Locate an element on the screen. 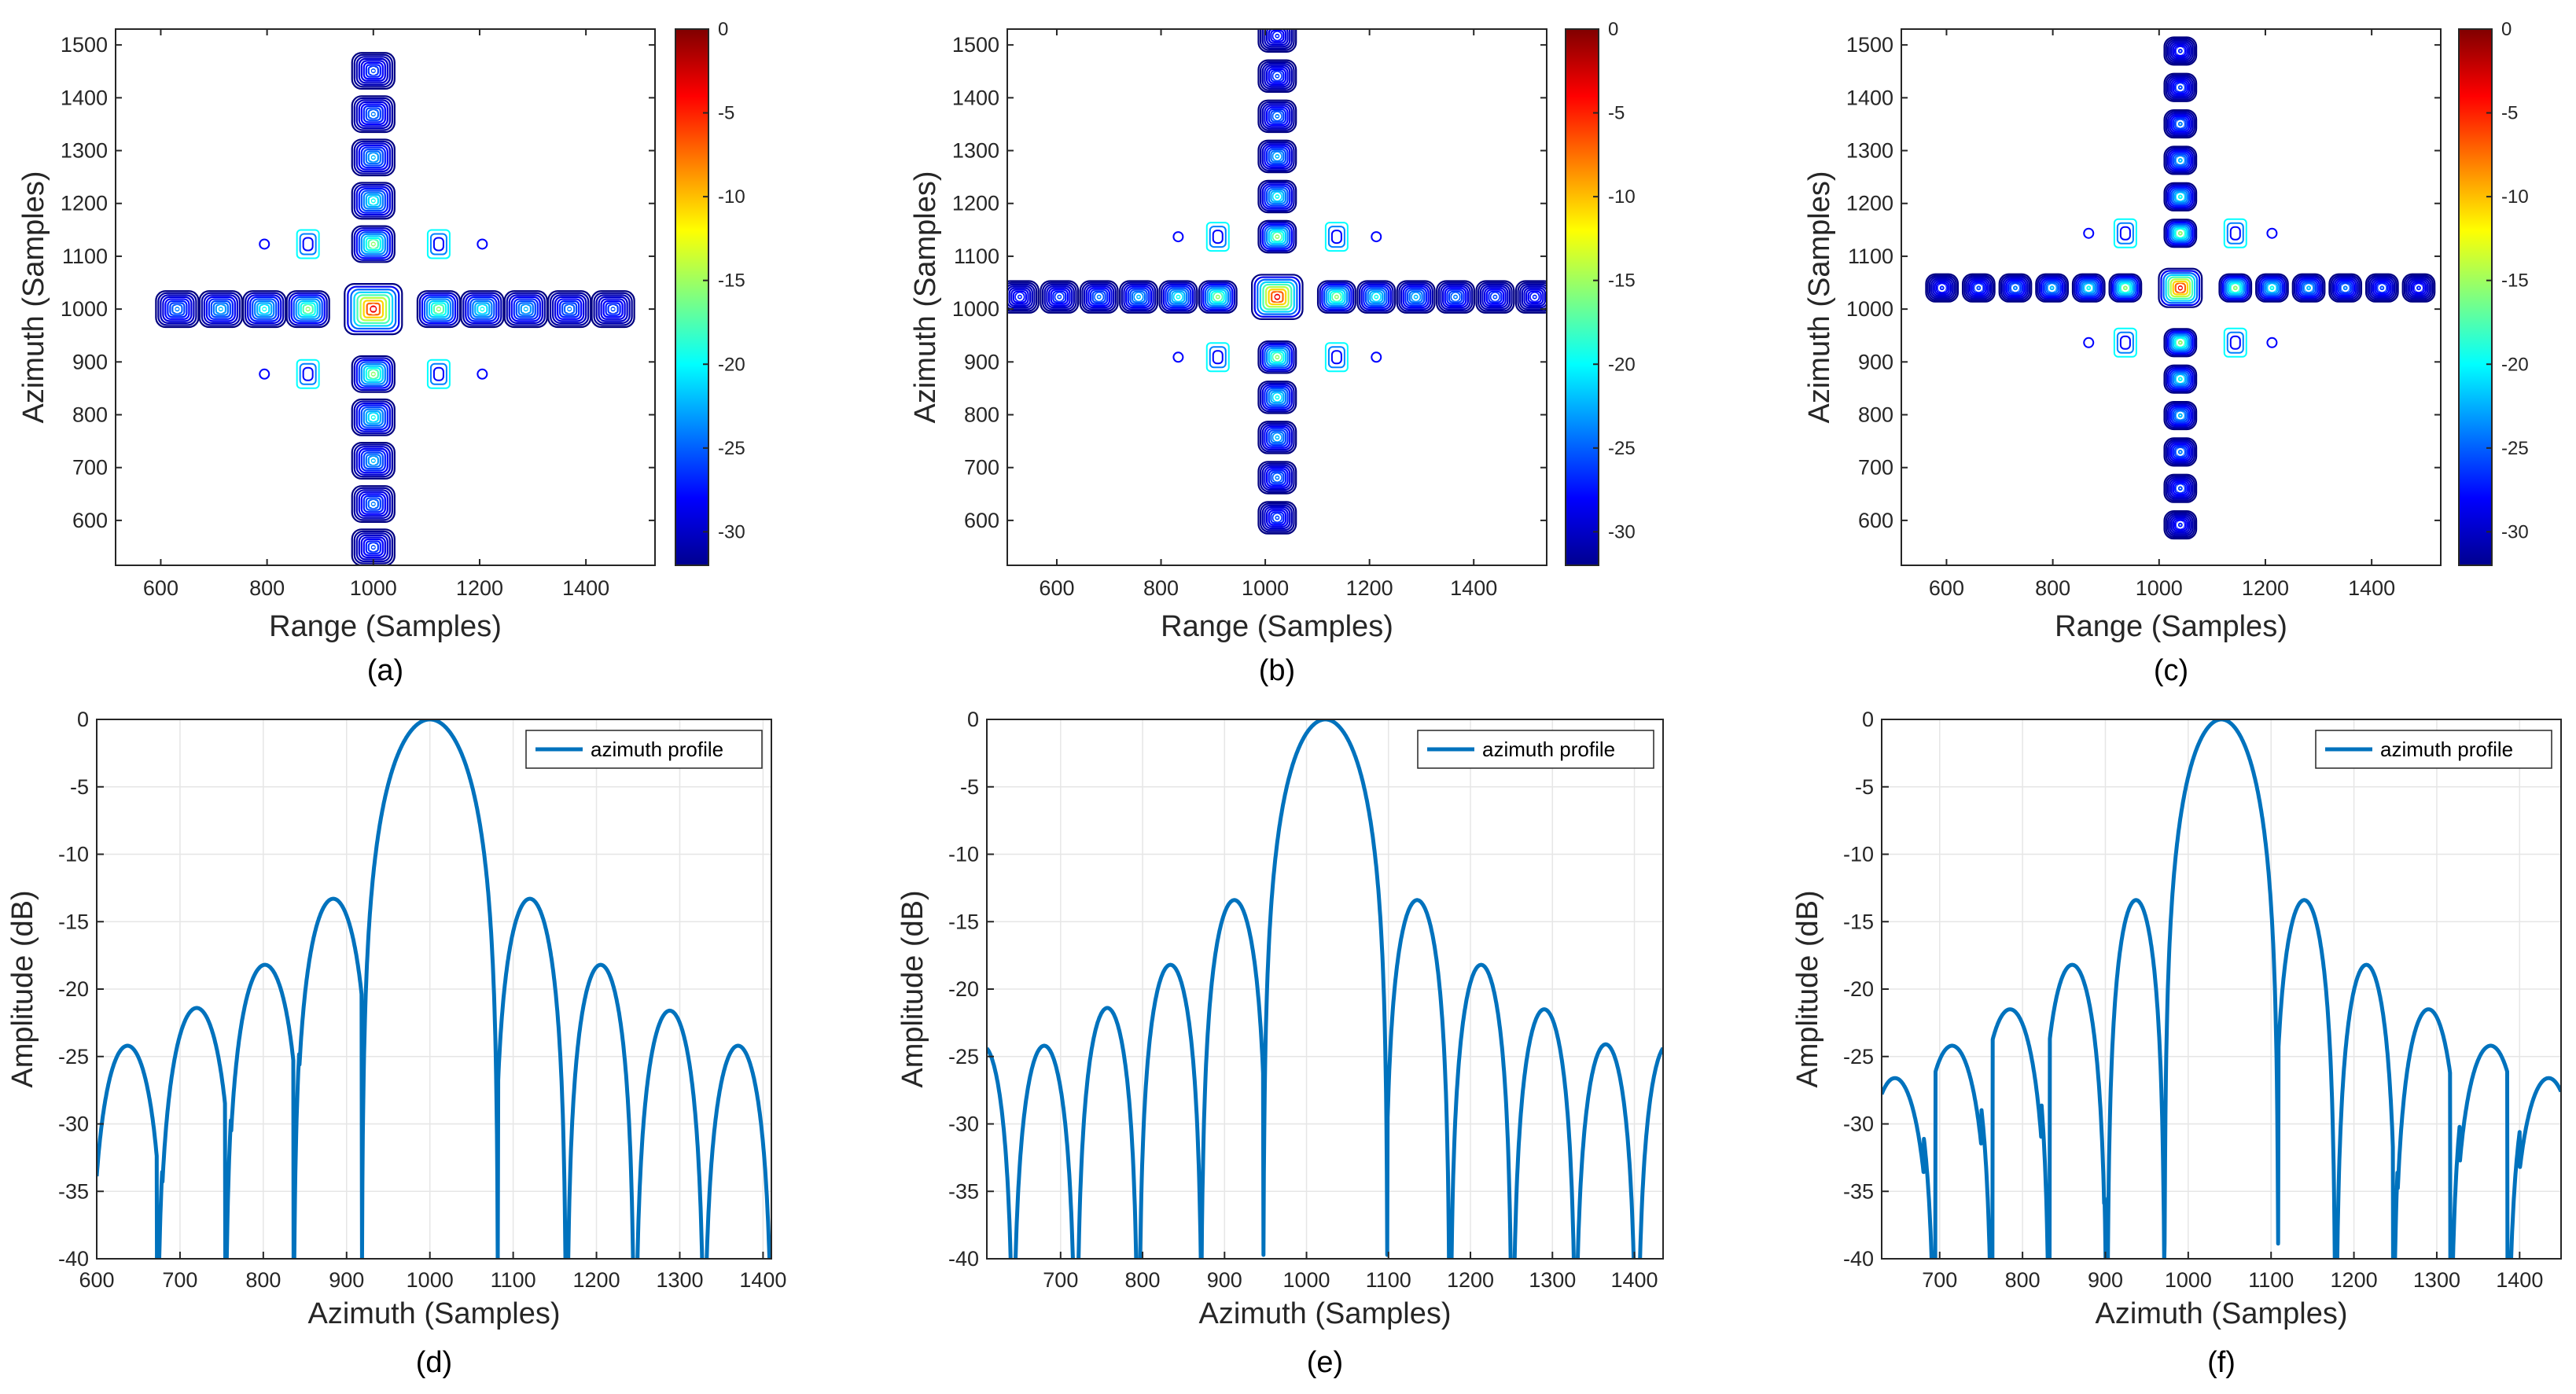 Image resolution: width=2576 pixels, height=1394 pixels. x-tick-label: 1200 is located at coordinates (1370, 588).